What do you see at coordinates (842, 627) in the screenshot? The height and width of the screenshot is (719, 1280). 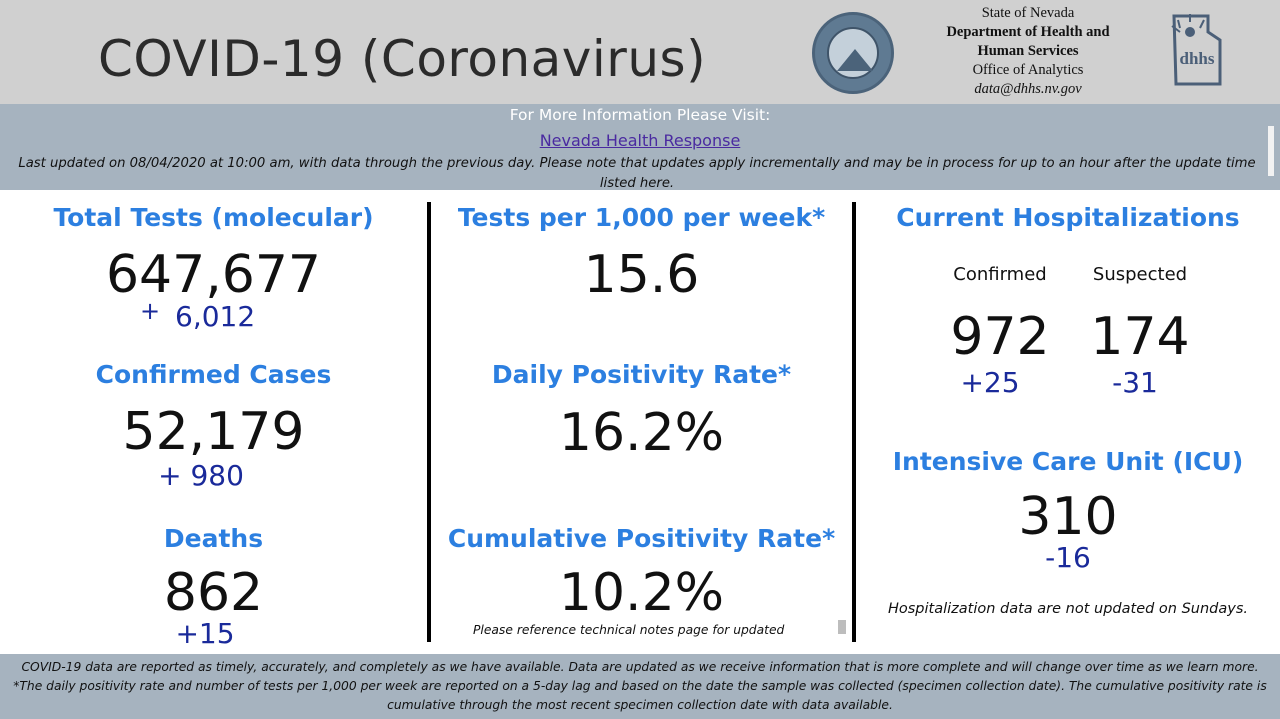 I see `positivity-scrollbar` at bounding box center [842, 627].